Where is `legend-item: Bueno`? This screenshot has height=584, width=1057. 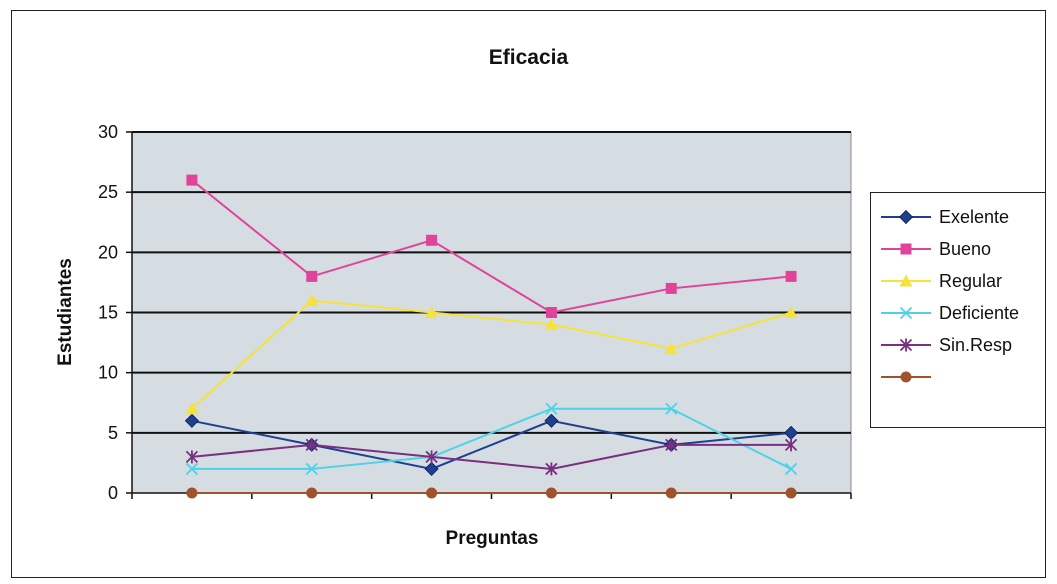 legend-item: Bueno is located at coordinates (958, 249).